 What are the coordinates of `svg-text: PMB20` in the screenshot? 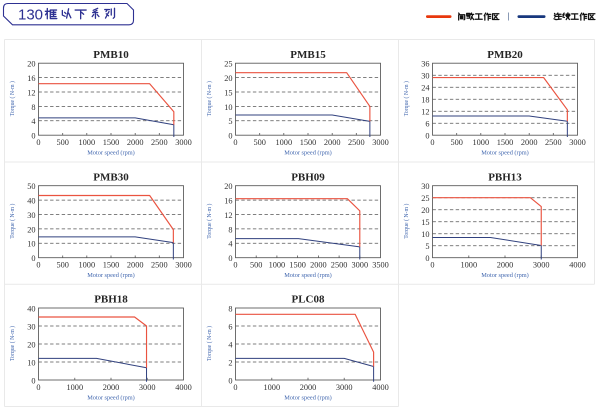 It's located at (505, 55).